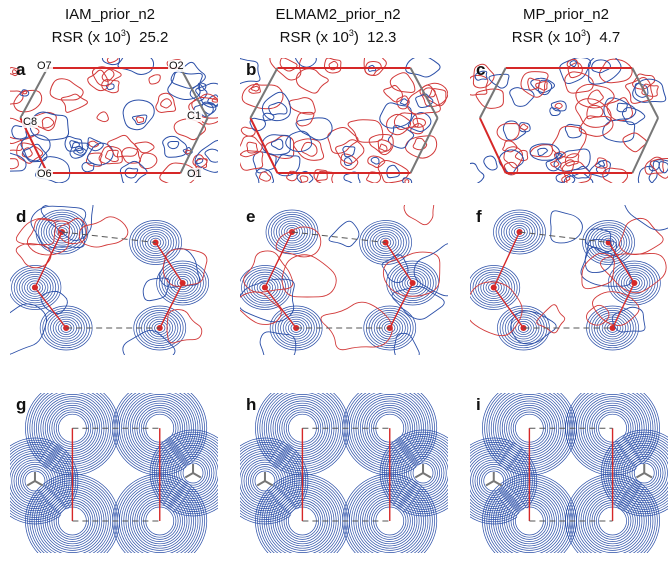 The image size is (668, 561). I want to click on methyl-bond, so click(31, 483).